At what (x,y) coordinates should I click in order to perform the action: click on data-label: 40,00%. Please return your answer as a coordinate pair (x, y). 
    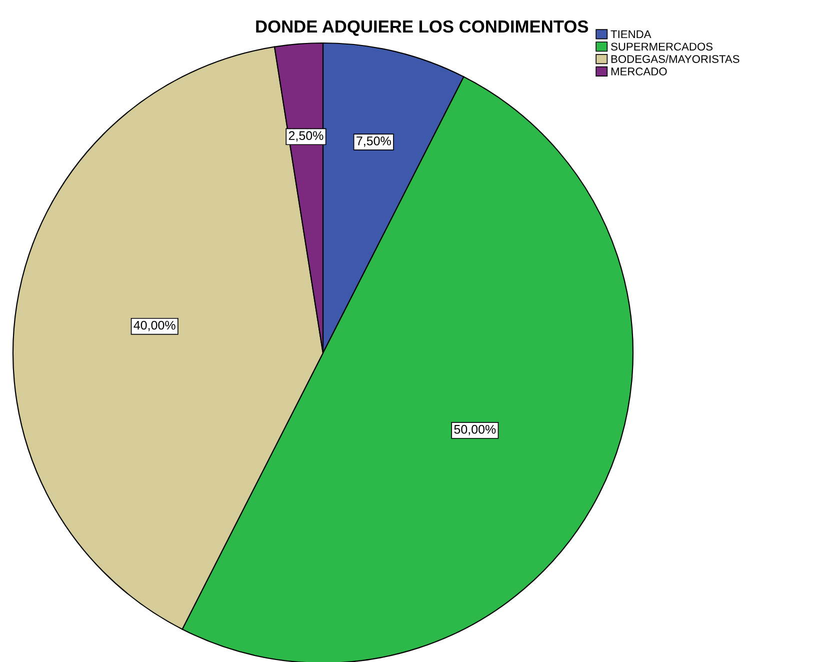
    Looking at the image, I should click on (155, 326).